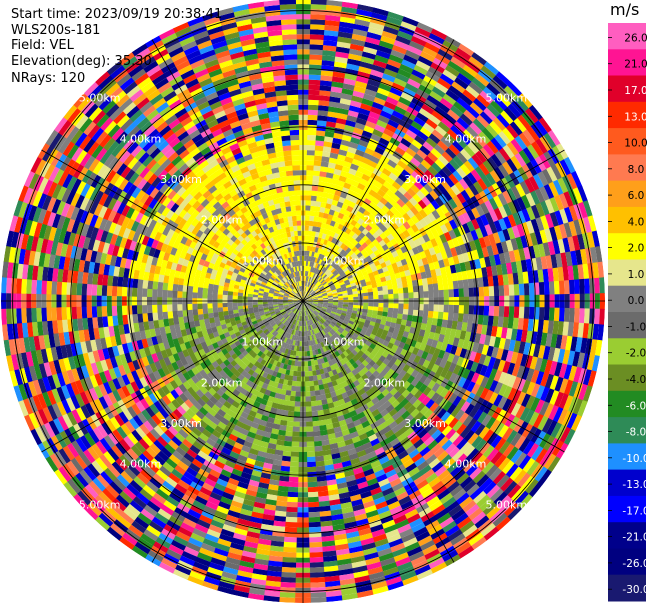 This screenshot has height=607, width=647. What do you see at coordinates (634, 511) in the screenshot?
I see `colorbar-tick-label-18: -17.0` at bounding box center [634, 511].